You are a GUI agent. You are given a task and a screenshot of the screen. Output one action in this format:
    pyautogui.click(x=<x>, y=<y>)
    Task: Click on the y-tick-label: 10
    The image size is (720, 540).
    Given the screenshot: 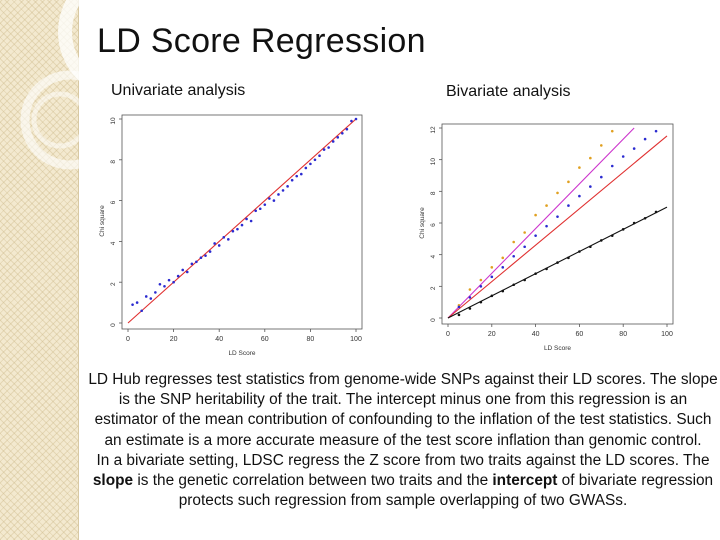 What is the action you would take?
    pyautogui.click(x=433, y=162)
    